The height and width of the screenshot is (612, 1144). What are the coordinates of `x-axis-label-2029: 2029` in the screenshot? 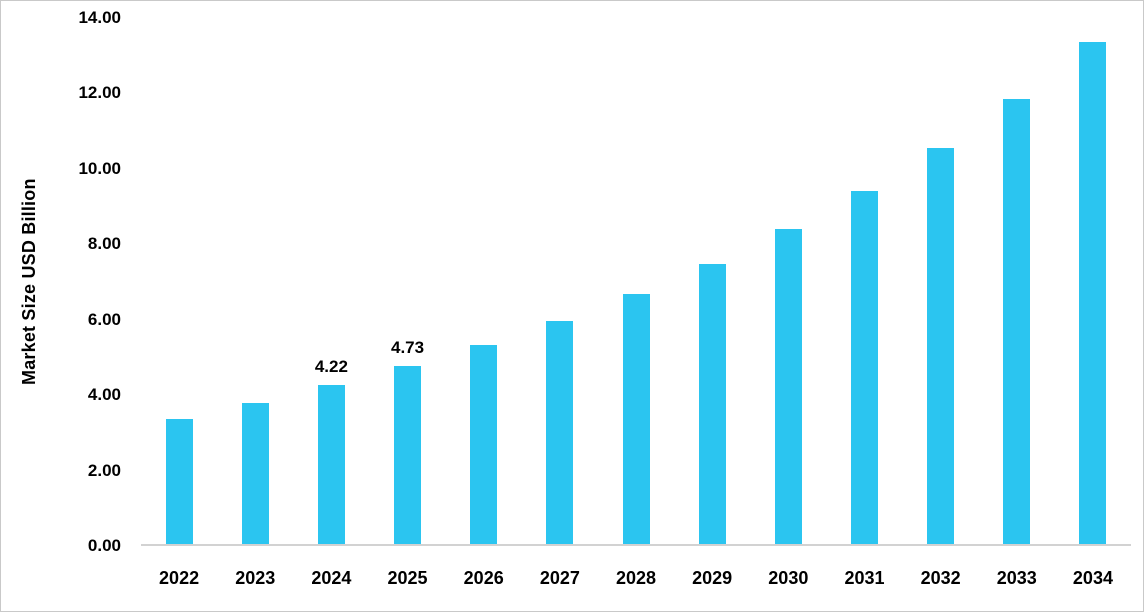 It's located at (712, 577).